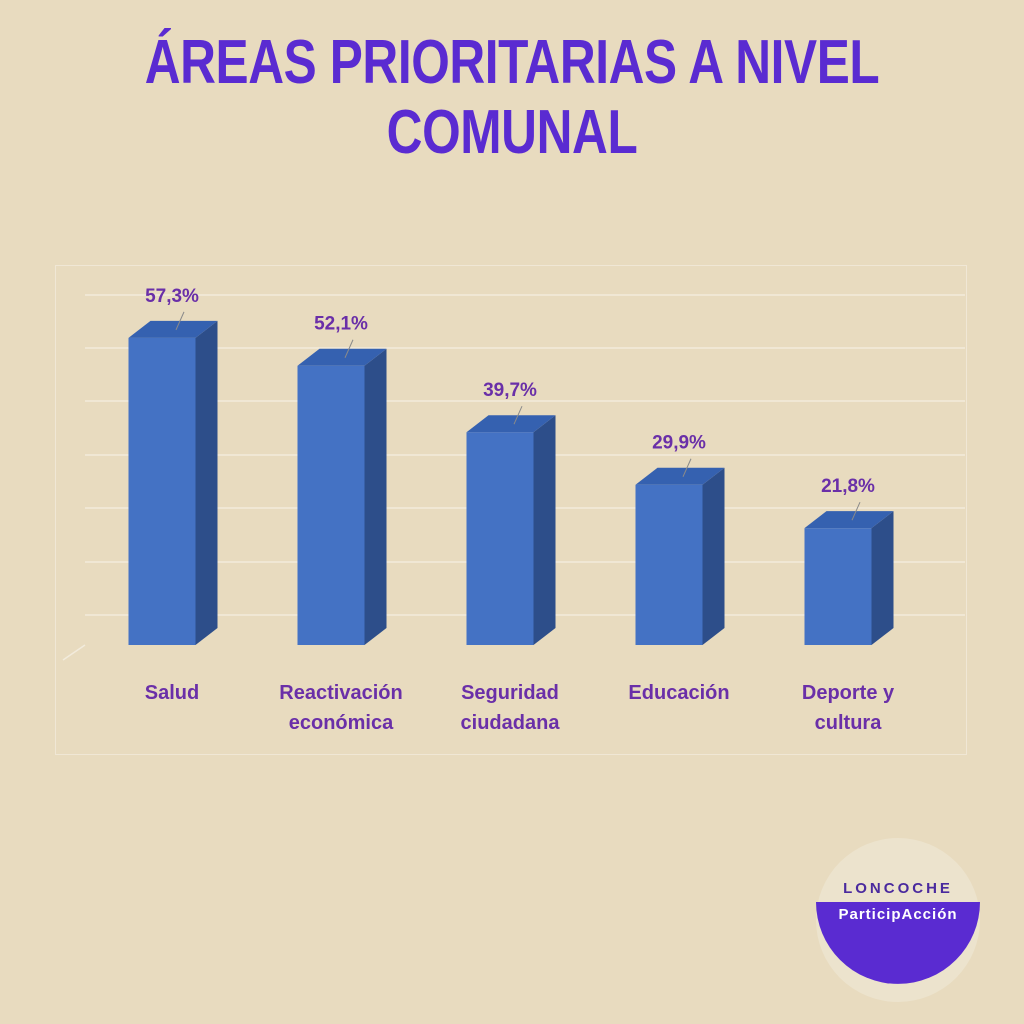 The height and width of the screenshot is (1024, 1024). I want to click on value-label: 57,3%, so click(172, 296).